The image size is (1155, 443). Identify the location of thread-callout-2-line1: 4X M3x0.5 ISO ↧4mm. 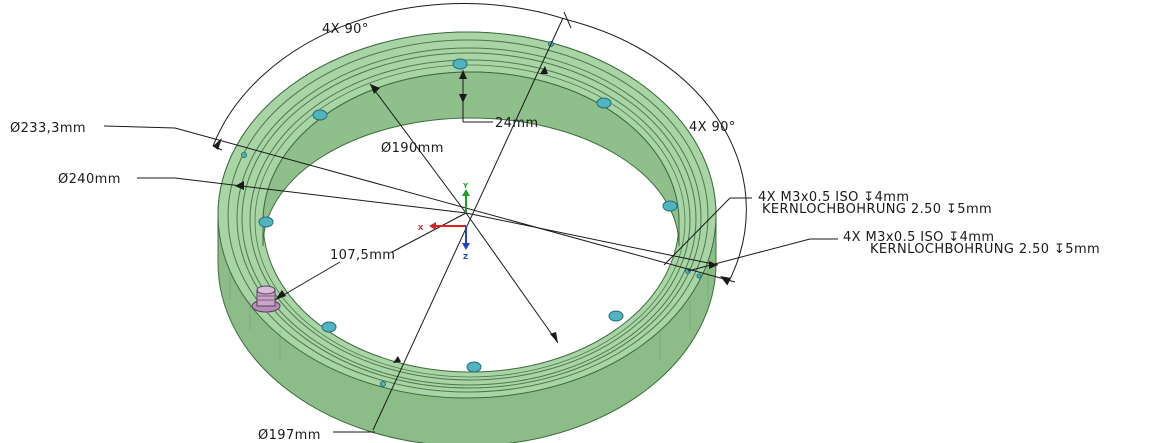
(918, 237).